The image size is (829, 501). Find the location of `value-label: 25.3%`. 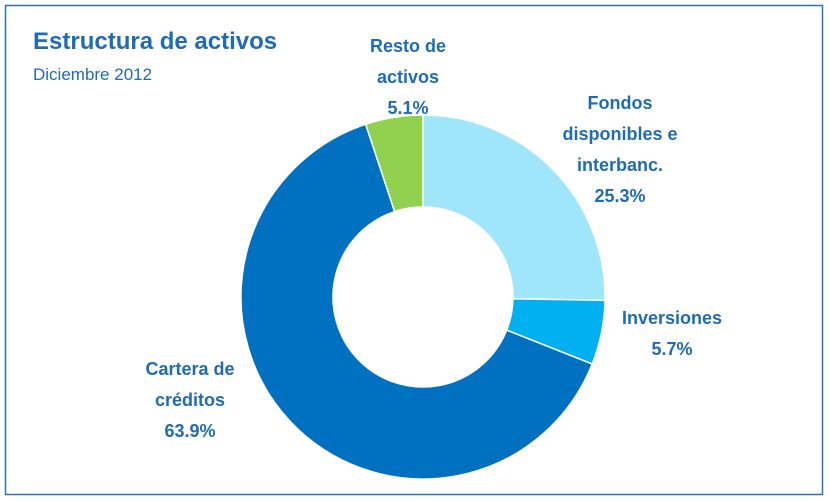

value-label: 25.3% is located at coordinates (619, 196).